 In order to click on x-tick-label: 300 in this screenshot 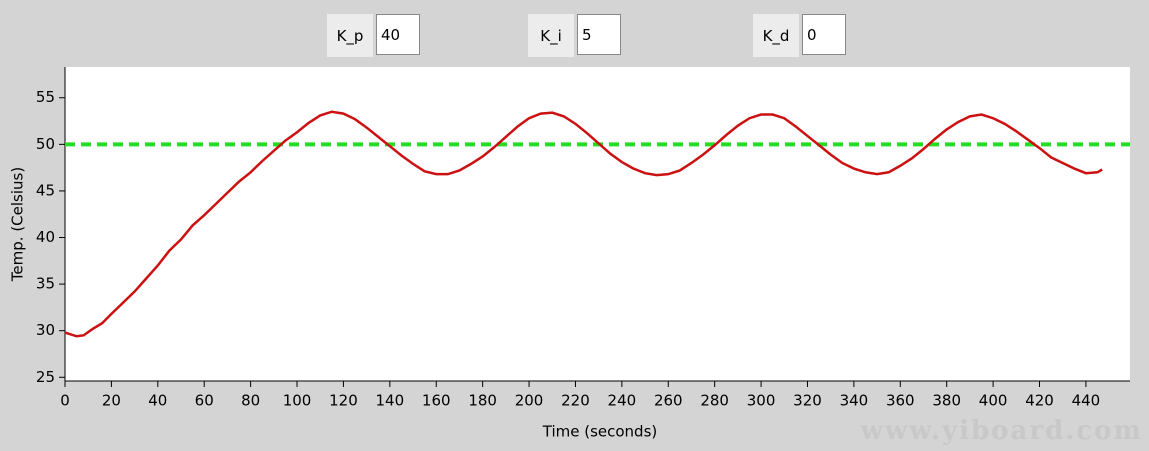, I will do `click(761, 401)`.